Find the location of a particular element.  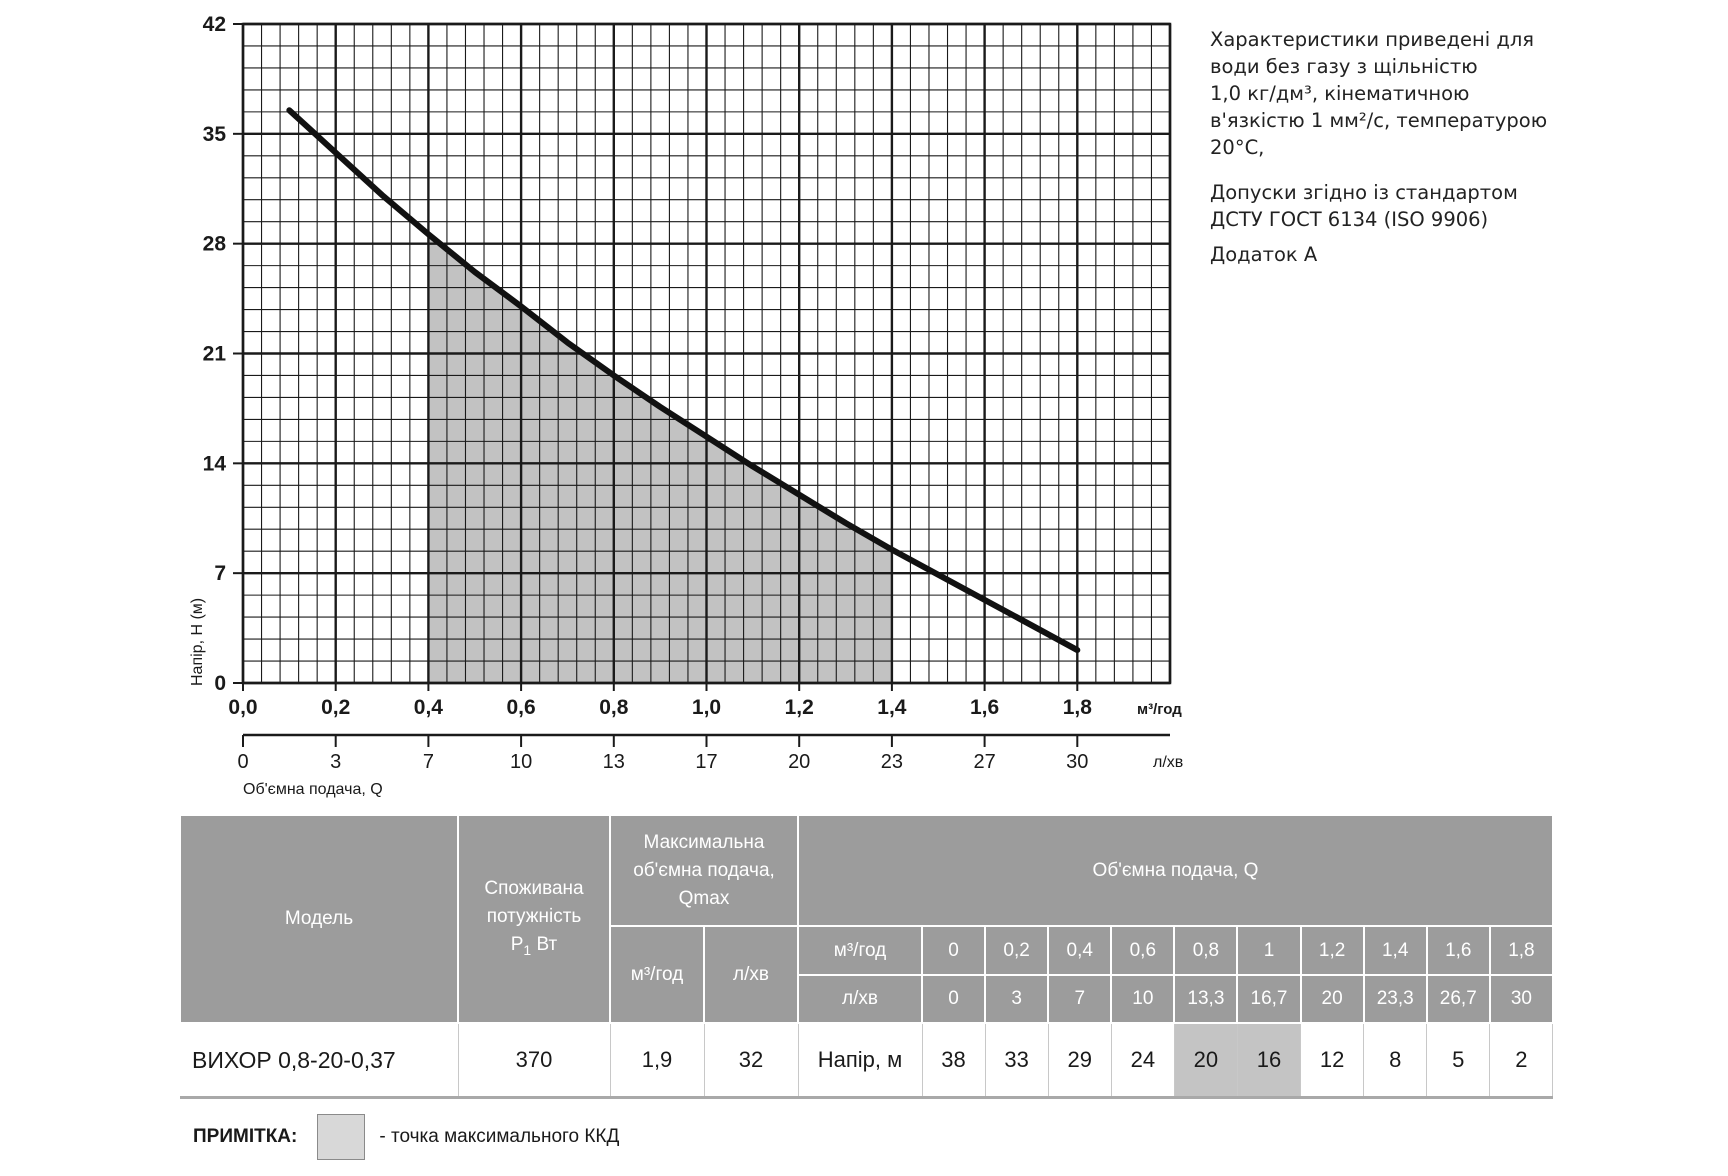

y-tick-label: 28 is located at coordinates (215, 244).